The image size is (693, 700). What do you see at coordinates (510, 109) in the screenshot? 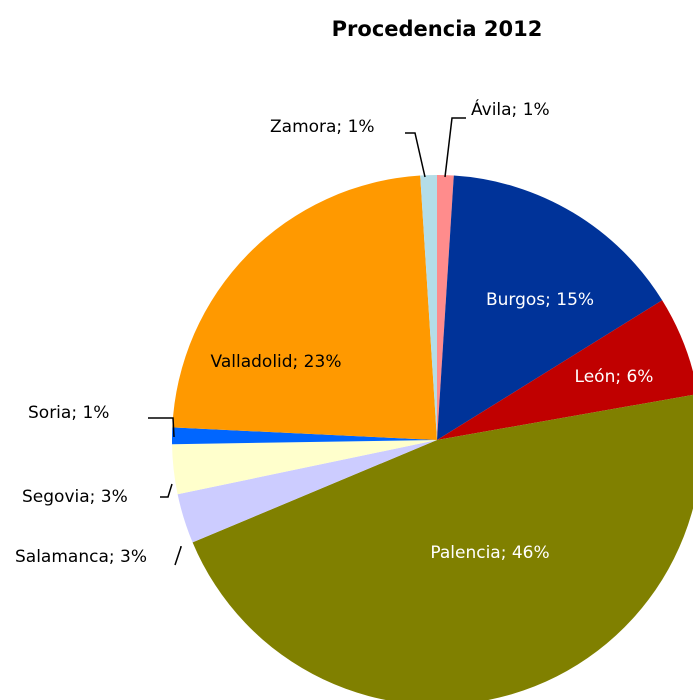
I see `data-label: Ávila; 1%` at bounding box center [510, 109].